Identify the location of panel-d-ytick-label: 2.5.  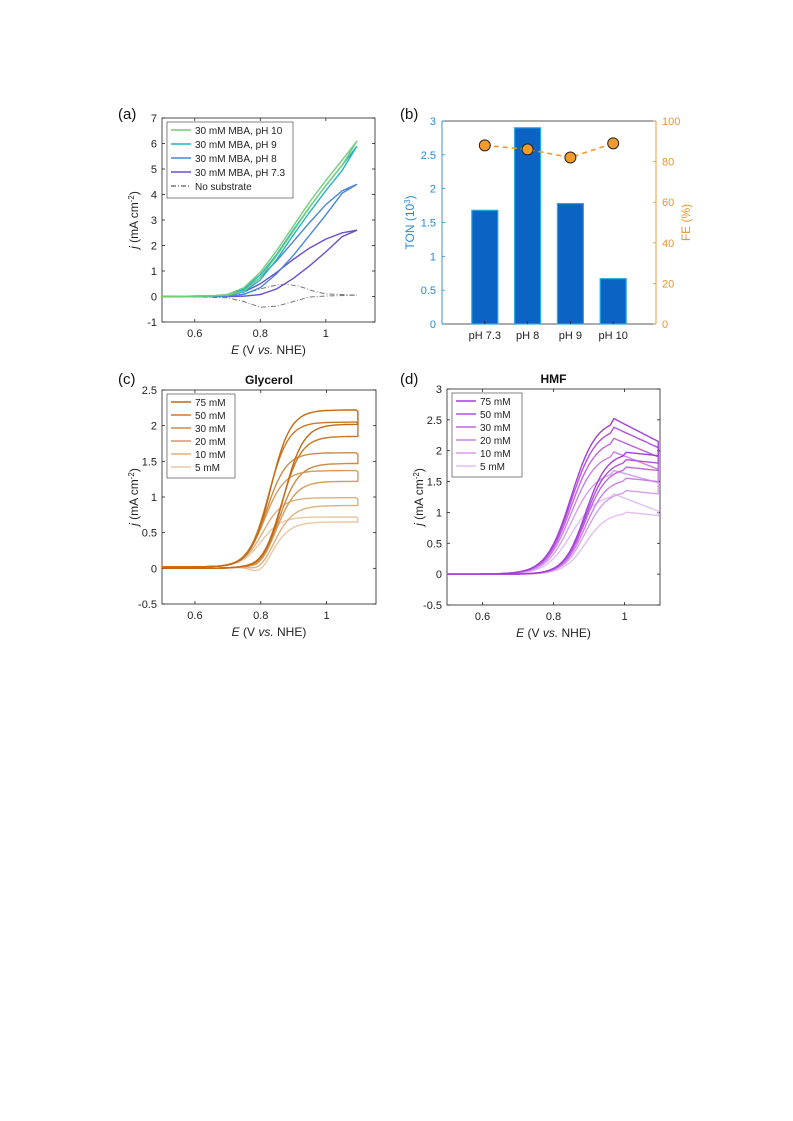
(434, 421).